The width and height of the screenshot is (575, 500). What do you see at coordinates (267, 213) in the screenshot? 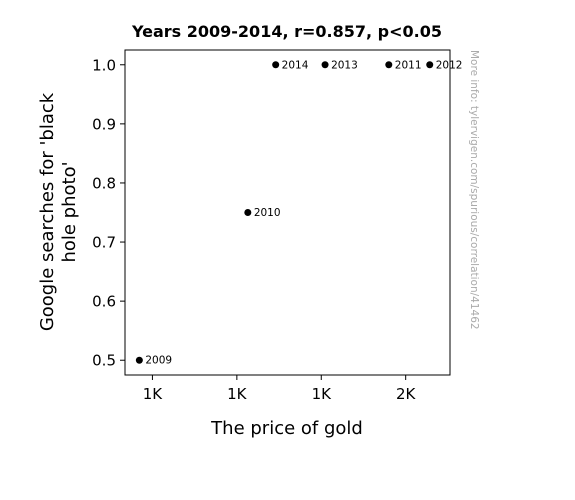
I see `data-point-label: 2010` at bounding box center [267, 213].